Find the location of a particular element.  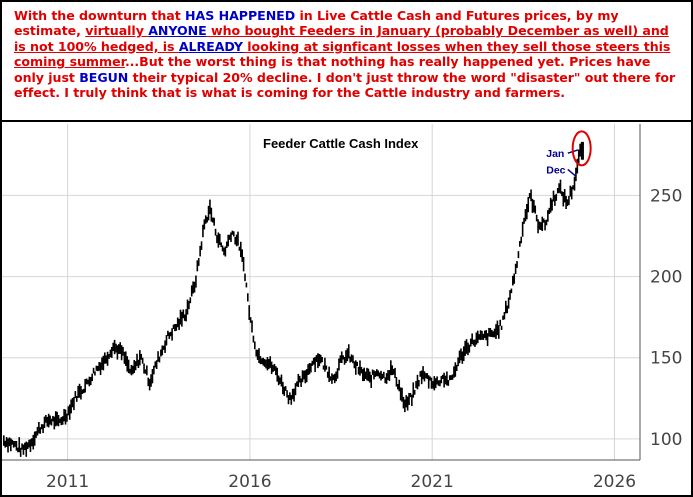

chart-title: Feeder Cattle Cash Index is located at coordinates (341, 143).